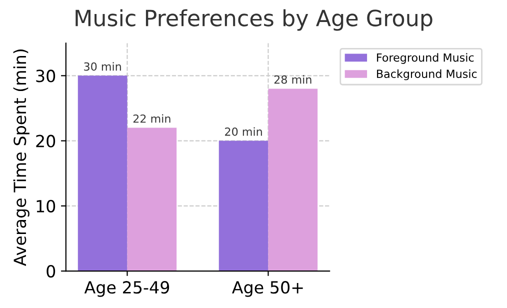 The width and height of the screenshot is (507, 308). Describe the element at coordinates (51, 271) in the screenshot. I see `y-tick-label: 0` at that location.